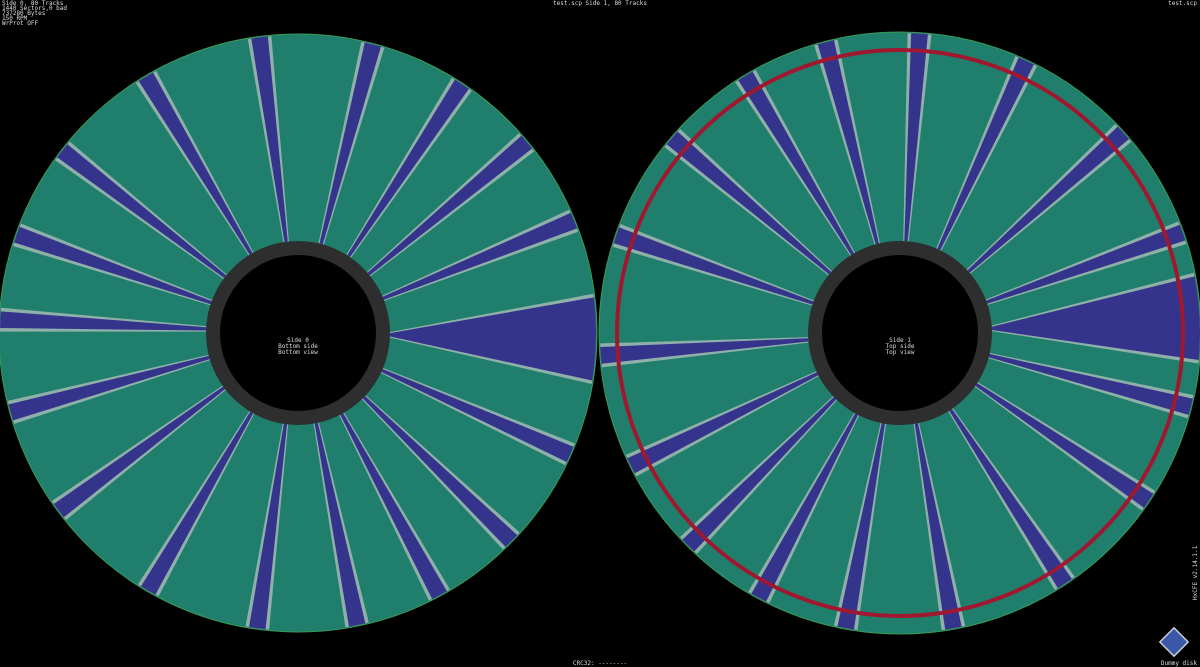 The image size is (1200, 667). Describe the element at coordinates (600, 3) in the screenshot. I see `file-title: test.scp Side 1, 80 Tracks` at that location.